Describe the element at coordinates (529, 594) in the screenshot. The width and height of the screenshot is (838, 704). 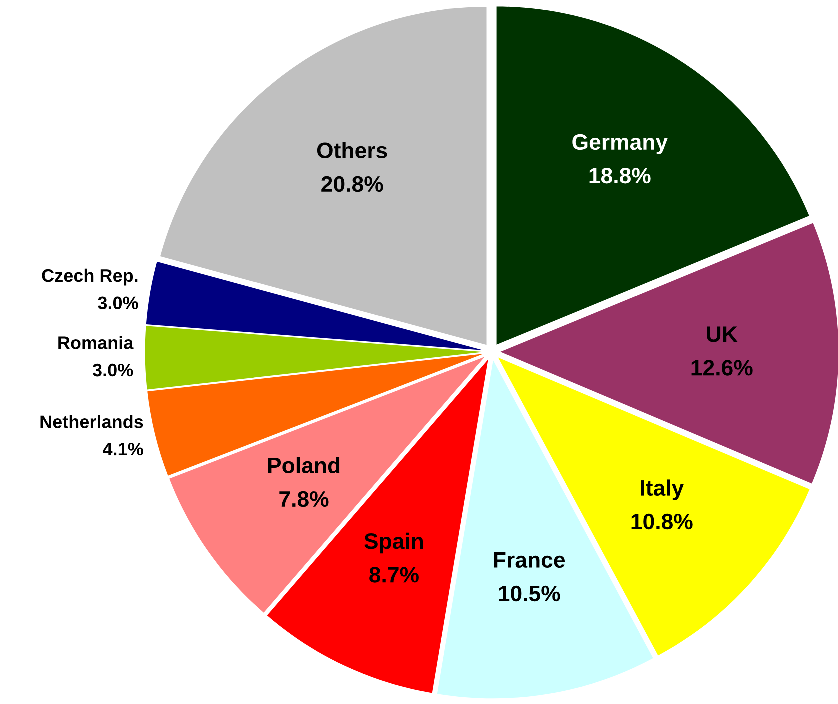
I see `data-label: 10.5%` at that location.